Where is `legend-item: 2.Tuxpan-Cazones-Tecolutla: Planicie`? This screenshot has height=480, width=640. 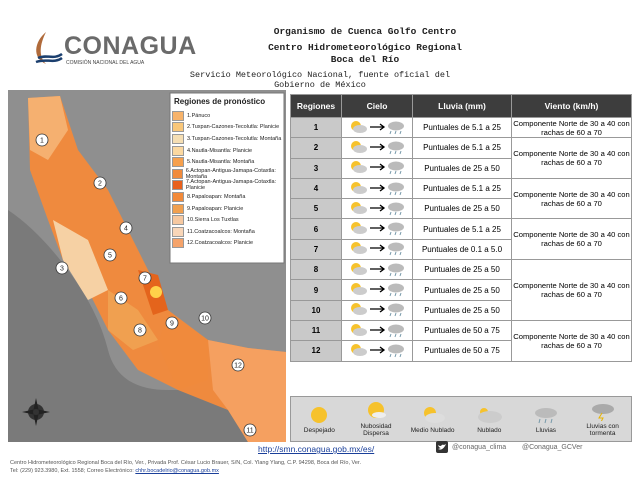 legend-item: 2.Tuxpan-Cazones-Tecolutla: Planicie is located at coordinates (228, 128).